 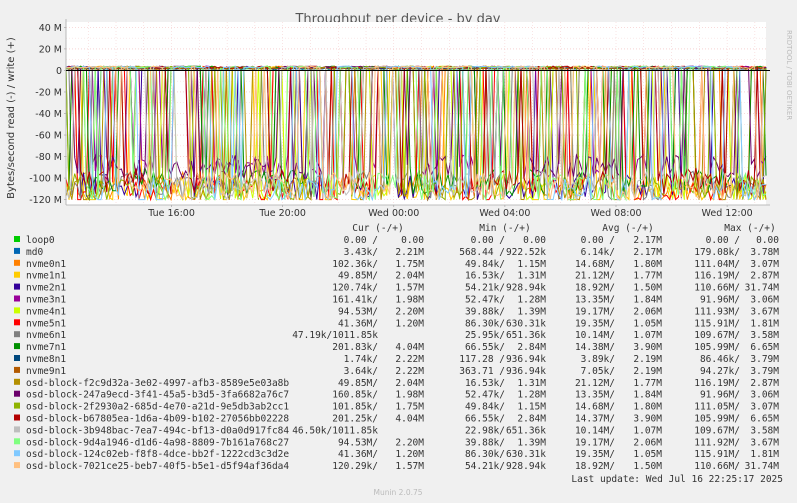 I want to click on legend-max-read: 109.67M/, so click(x=717, y=335).